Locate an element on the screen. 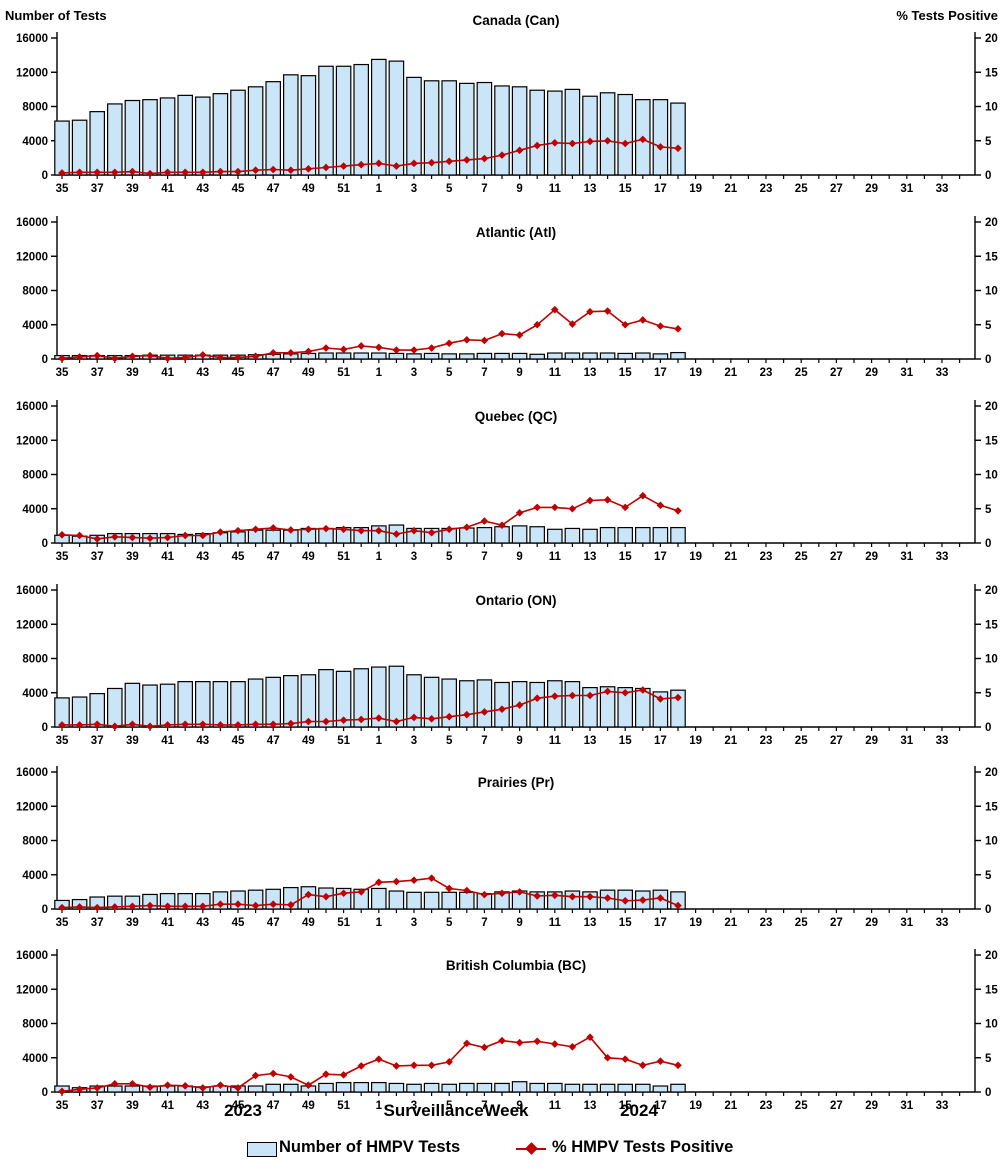 This screenshot has width=1002, height=1170. left-tick-label: 4000 is located at coordinates (35, 1059).